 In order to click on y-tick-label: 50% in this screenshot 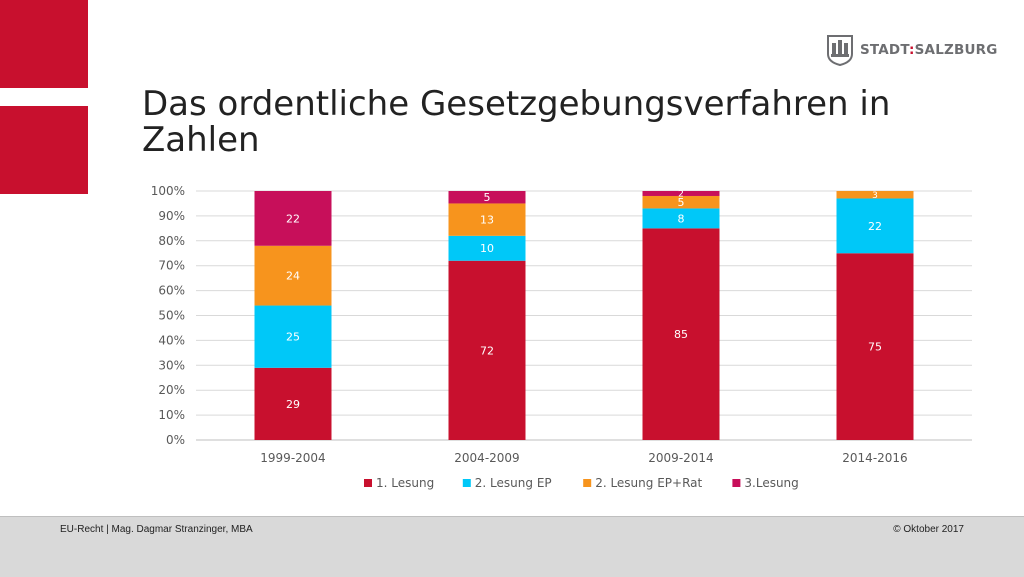, I will do `click(171, 316)`.